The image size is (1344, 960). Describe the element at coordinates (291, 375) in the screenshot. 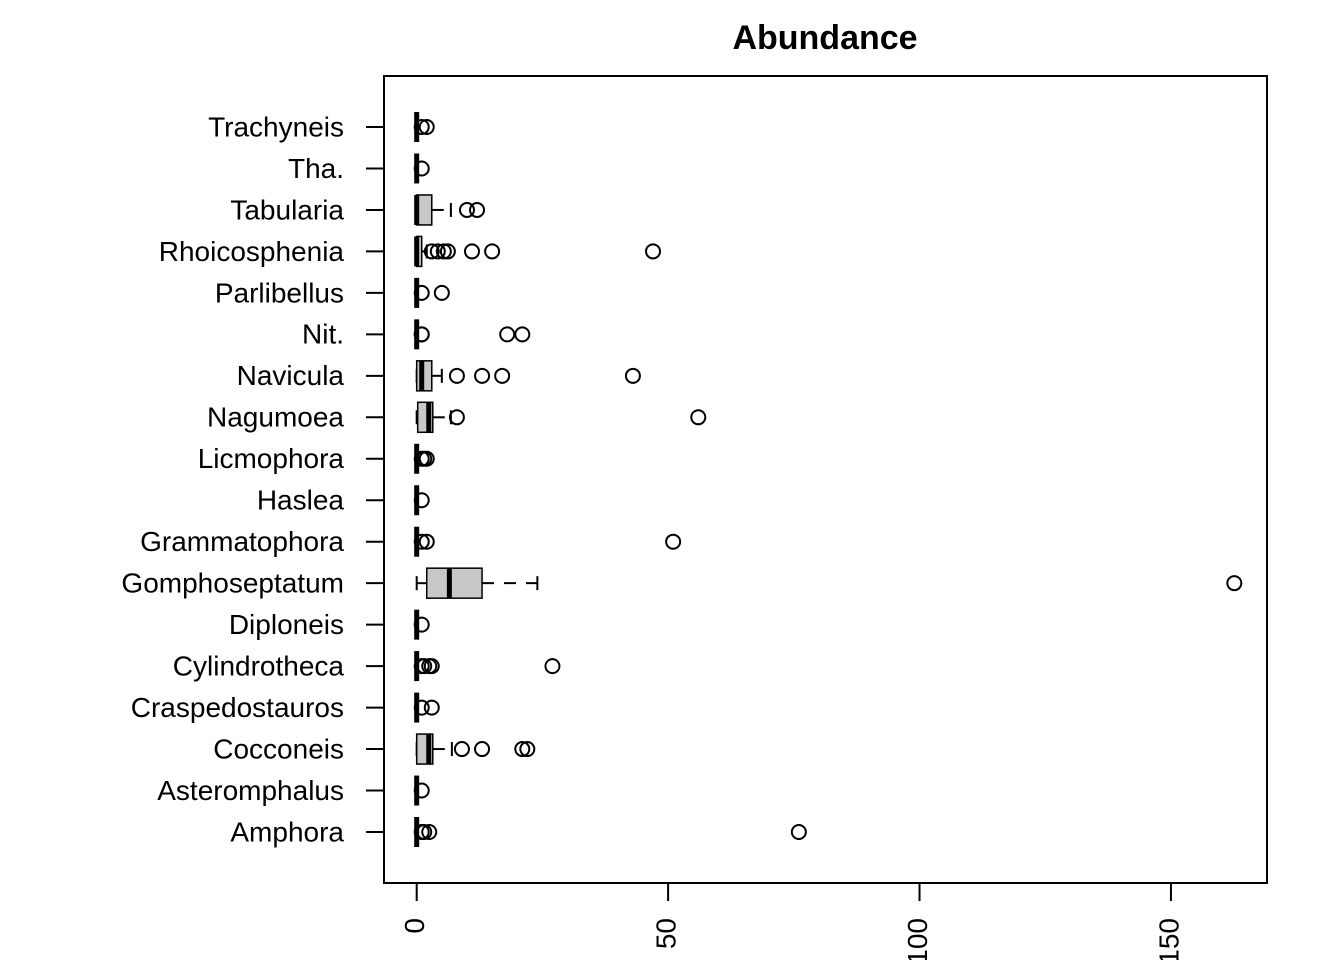

I see `y-tick-label: Navicula` at that location.